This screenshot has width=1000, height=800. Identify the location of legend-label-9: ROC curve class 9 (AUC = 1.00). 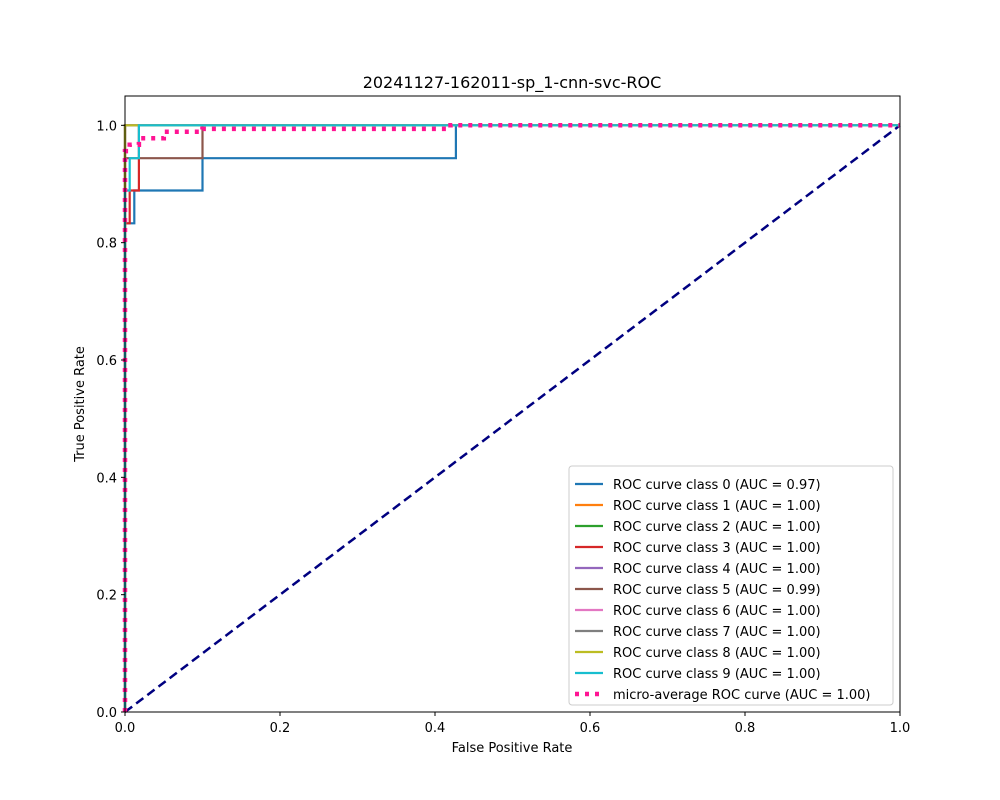
(717, 674).